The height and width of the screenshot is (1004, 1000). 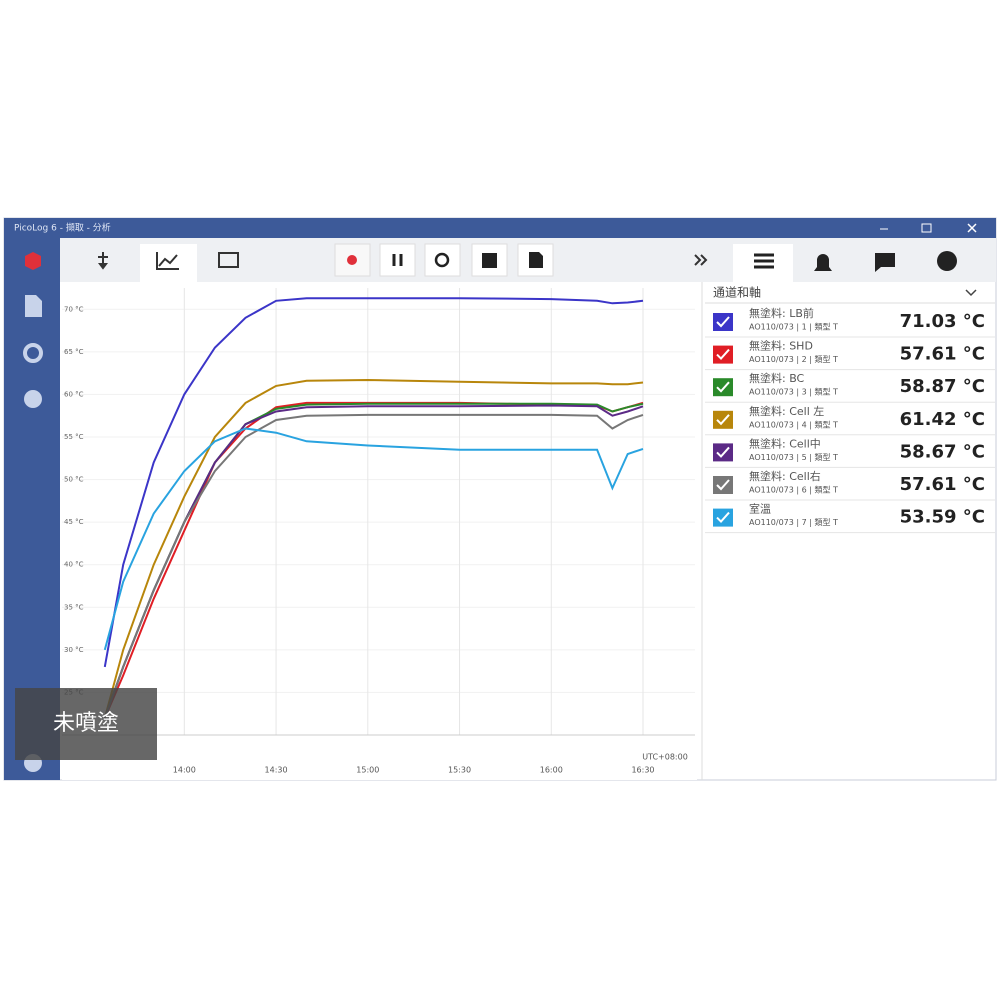 I want to click on graph-tab-icon, so click(x=167, y=261).